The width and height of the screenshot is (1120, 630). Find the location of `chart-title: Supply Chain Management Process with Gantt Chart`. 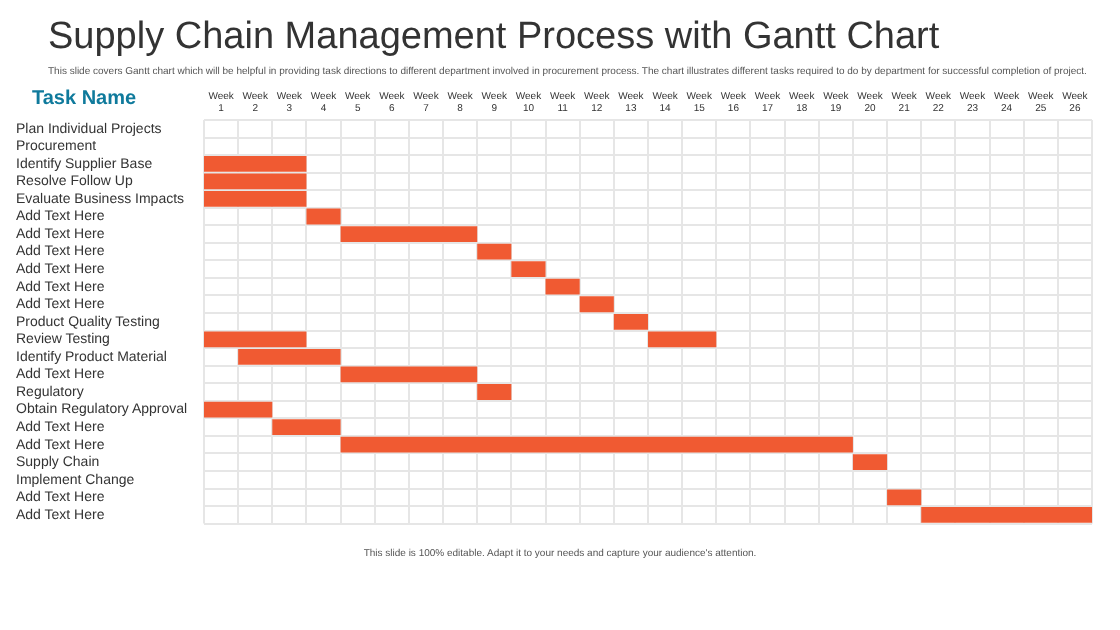

chart-title: Supply Chain Management Process with Gantt Chart is located at coordinates (495, 38).